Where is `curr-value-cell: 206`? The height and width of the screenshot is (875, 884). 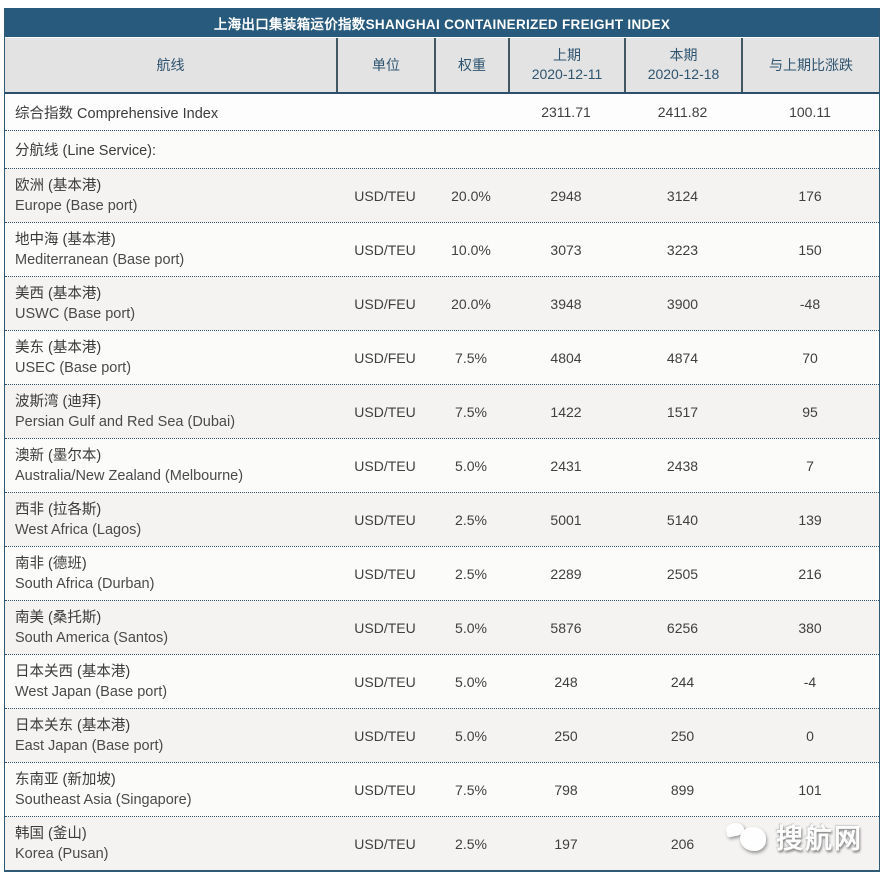 curr-value-cell: 206 is located at coordinates (682, 843).